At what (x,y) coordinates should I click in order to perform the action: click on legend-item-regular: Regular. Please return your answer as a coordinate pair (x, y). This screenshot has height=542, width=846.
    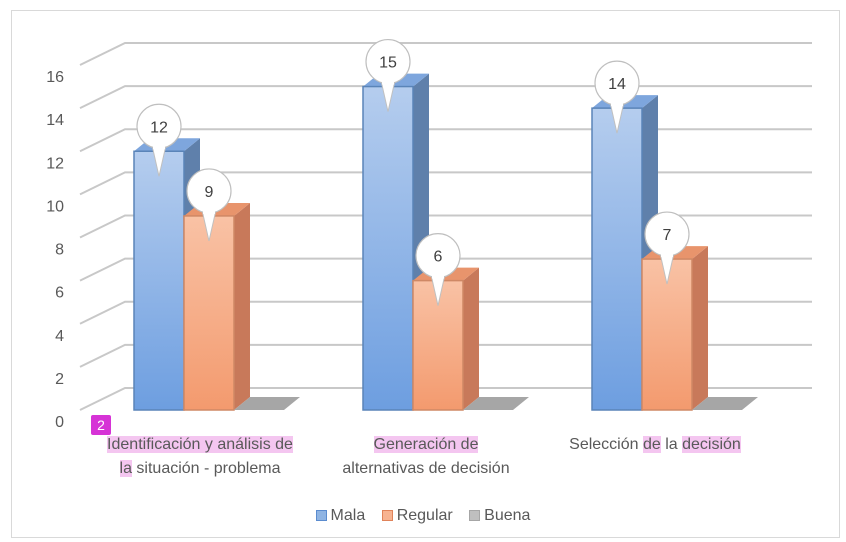
    Looking at the image, I should click on (417, 516).